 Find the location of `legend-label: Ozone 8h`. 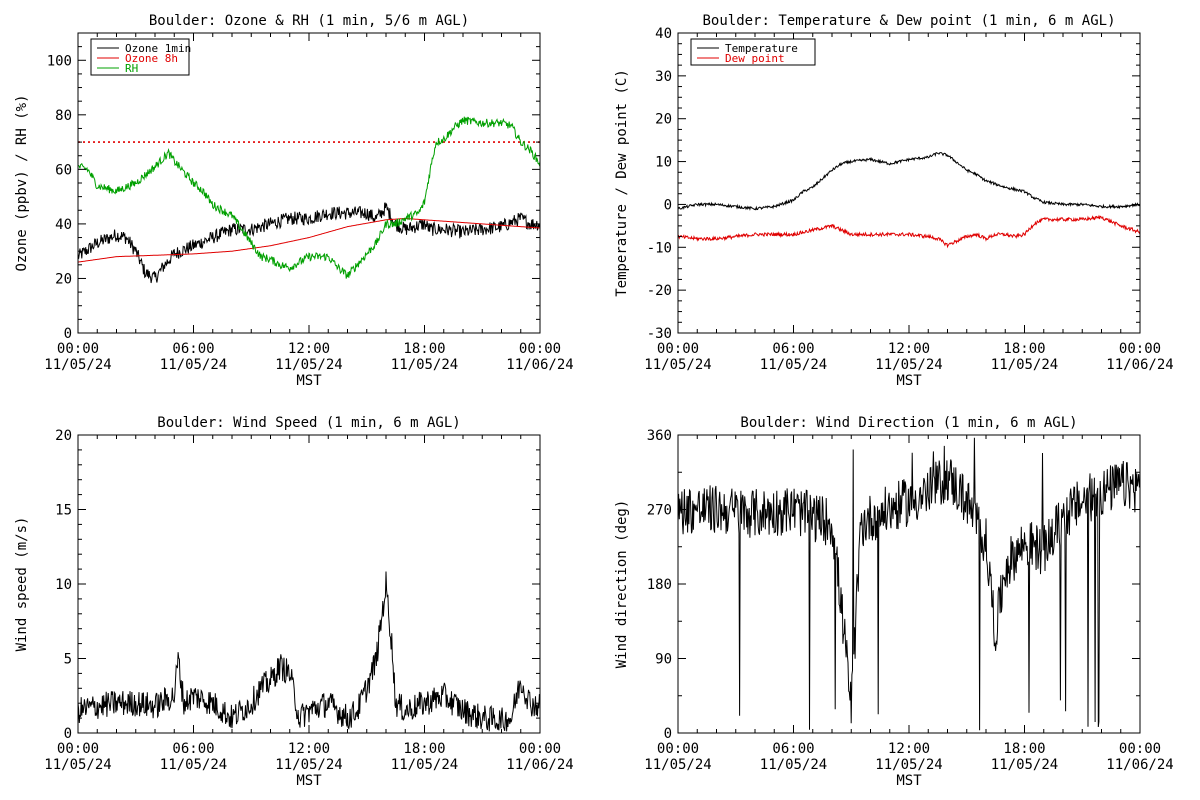

legend-label: Ozone 8h is located at coordinates (151, 58).